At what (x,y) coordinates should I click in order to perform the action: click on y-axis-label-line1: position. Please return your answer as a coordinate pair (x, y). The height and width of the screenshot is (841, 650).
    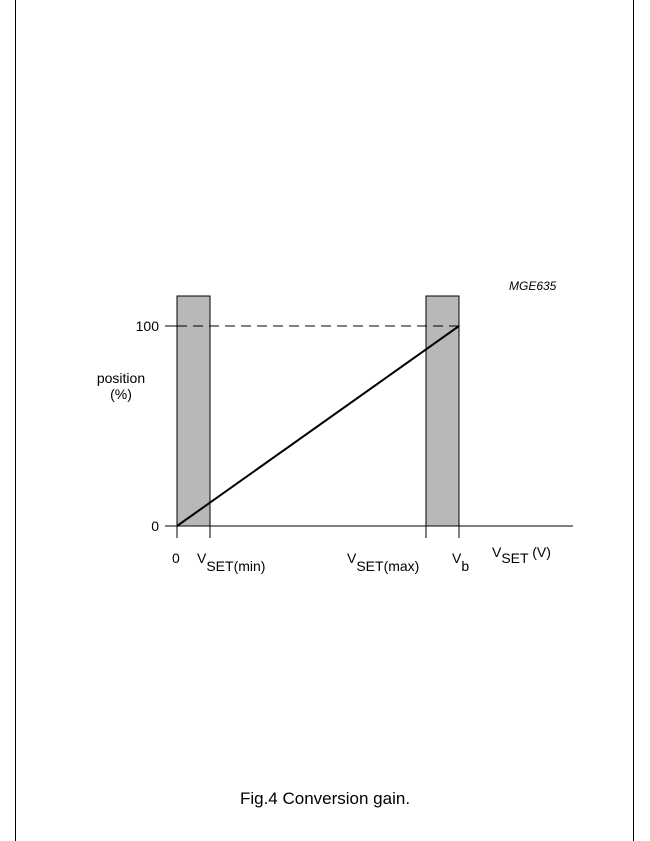
    Looking at the image, I should click on (121, 378).